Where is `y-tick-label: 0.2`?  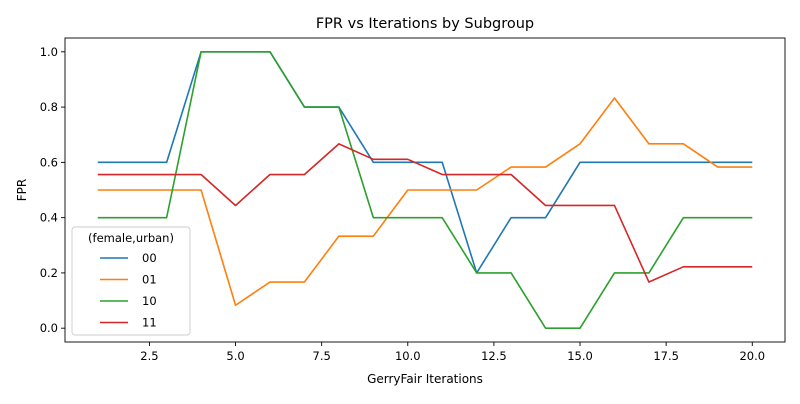 y-tick-label: 0.2 is located at coordinates (49, 273).